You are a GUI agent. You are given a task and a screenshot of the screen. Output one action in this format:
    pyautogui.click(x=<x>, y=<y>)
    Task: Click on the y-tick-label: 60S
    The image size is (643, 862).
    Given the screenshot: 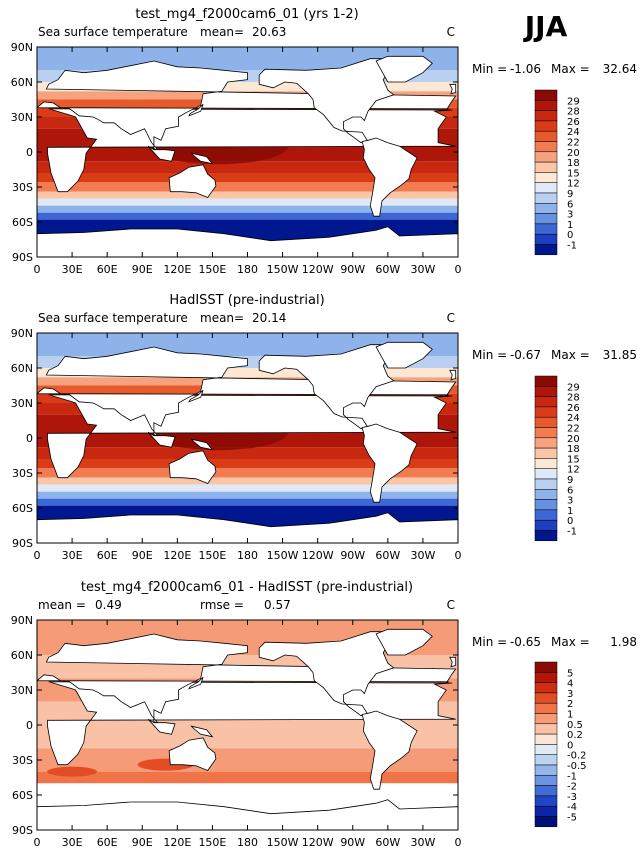 What is the action you would take?
    pyautogui.click(x=22, y=508)
    